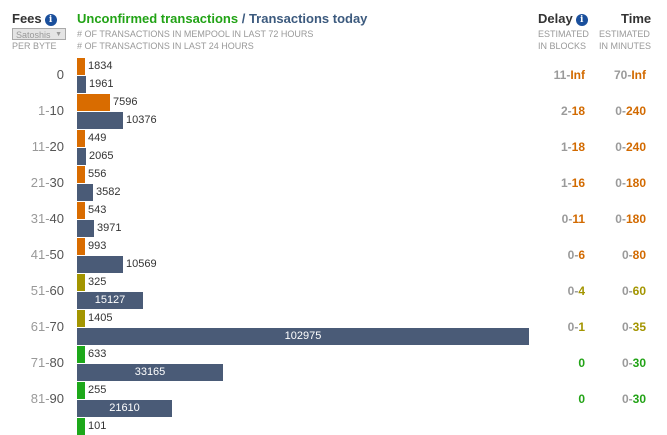 The width and height of the screenshot is (667, 435). I want to click on today-bar: 102975, so click(303, 336).